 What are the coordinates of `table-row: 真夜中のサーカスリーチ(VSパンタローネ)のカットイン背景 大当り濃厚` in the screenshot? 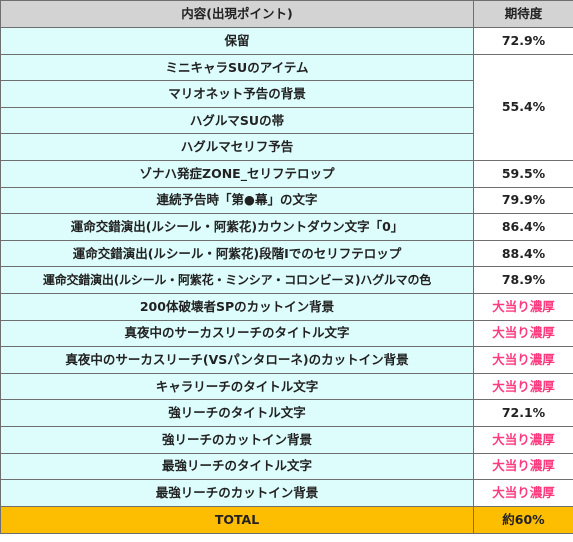 It's located at (286, 360).